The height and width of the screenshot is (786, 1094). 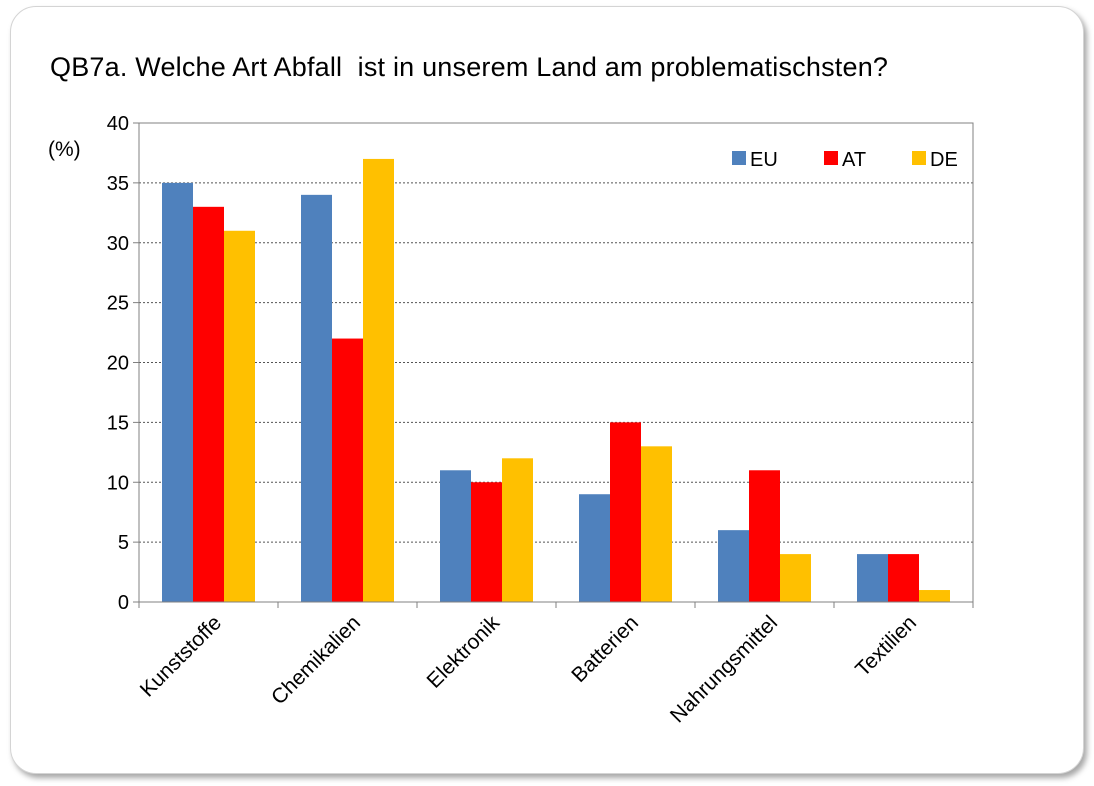 I want to click on y-tick-label: 40, so click(x=118, y=124).